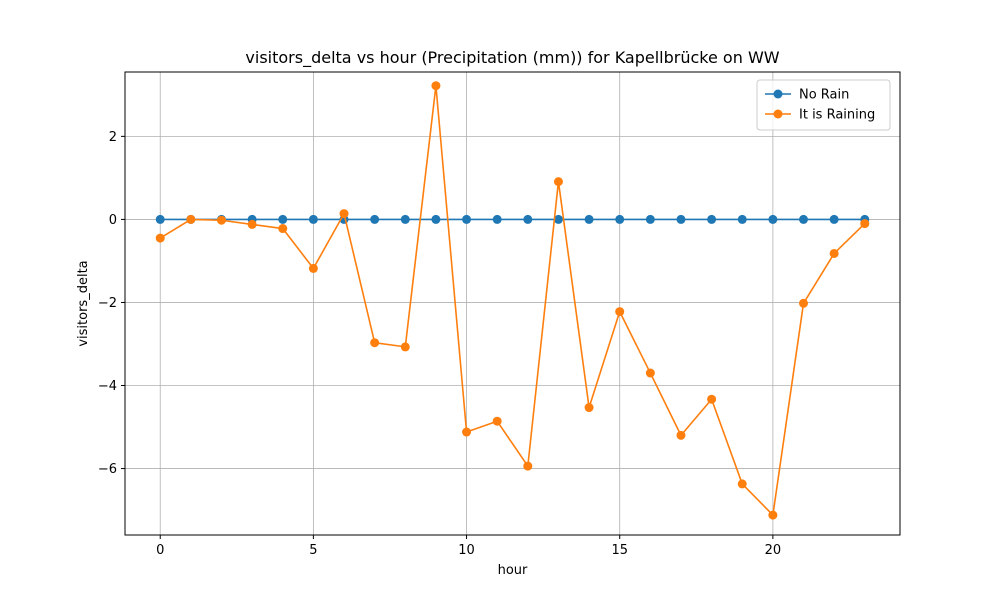 The width and height of the screenshot is (1000, 600). What do you see at coordinates (113, 220) in the screenshot?
I see `y-tick-label: 0` at bounding box center [113, 220].